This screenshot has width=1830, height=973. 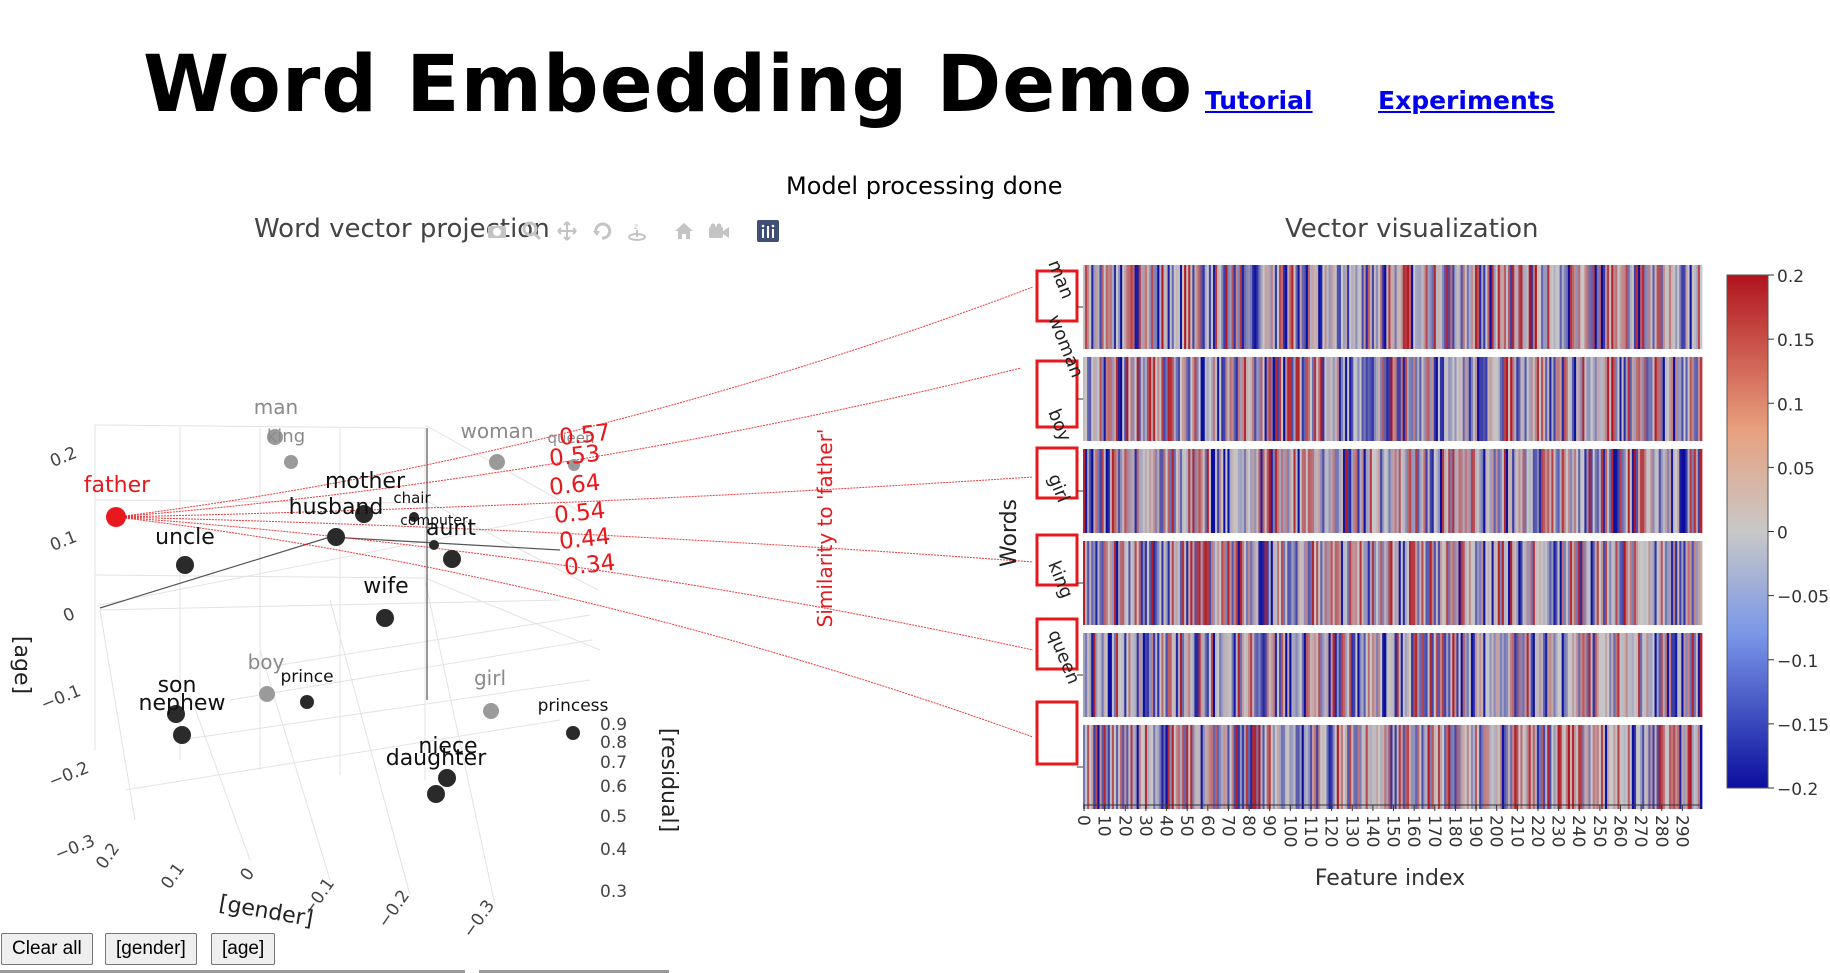 What do you see at coordinates (151, 949) in the screenshot?
I see `gender-button: [gender]` at bounding box center [151, 949].